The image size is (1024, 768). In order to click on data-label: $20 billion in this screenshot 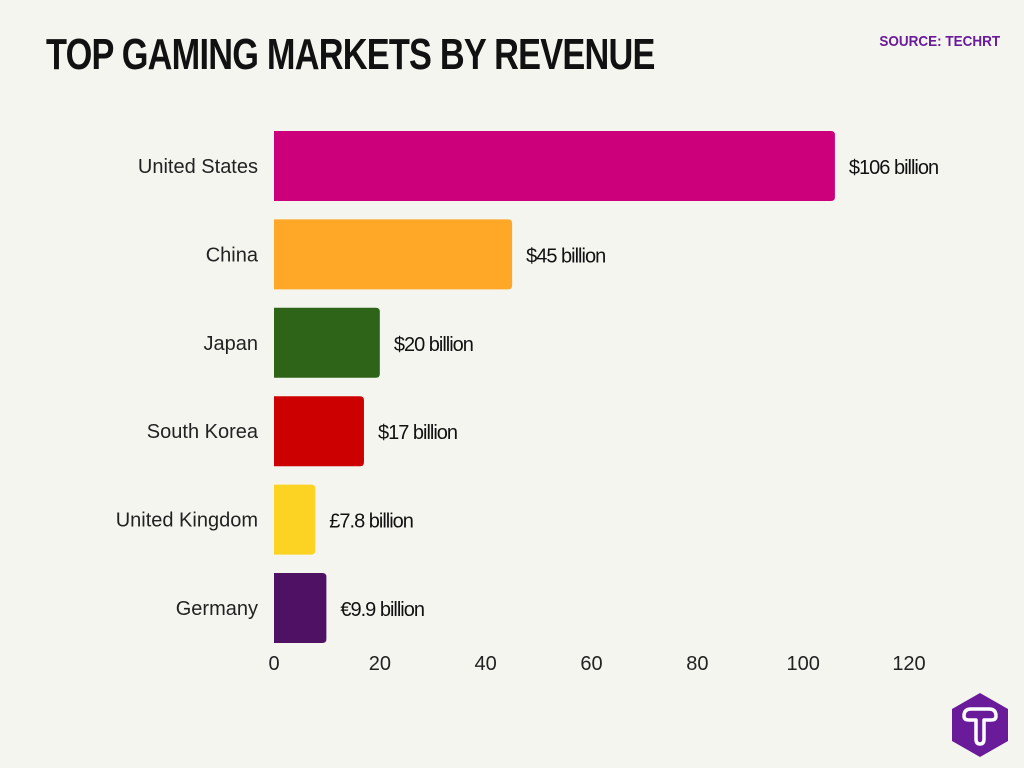, I will do `click(433, 345)`.